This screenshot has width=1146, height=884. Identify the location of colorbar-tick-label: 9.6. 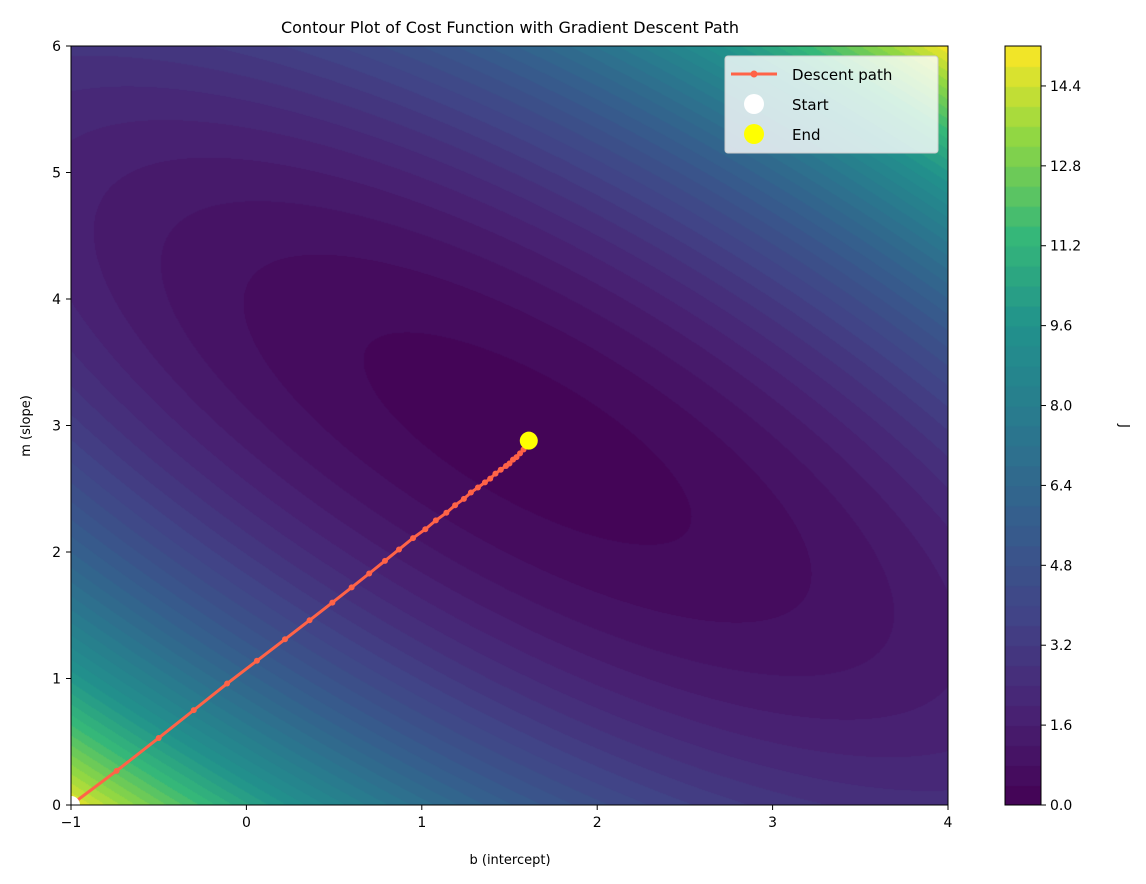
(1061, 327).